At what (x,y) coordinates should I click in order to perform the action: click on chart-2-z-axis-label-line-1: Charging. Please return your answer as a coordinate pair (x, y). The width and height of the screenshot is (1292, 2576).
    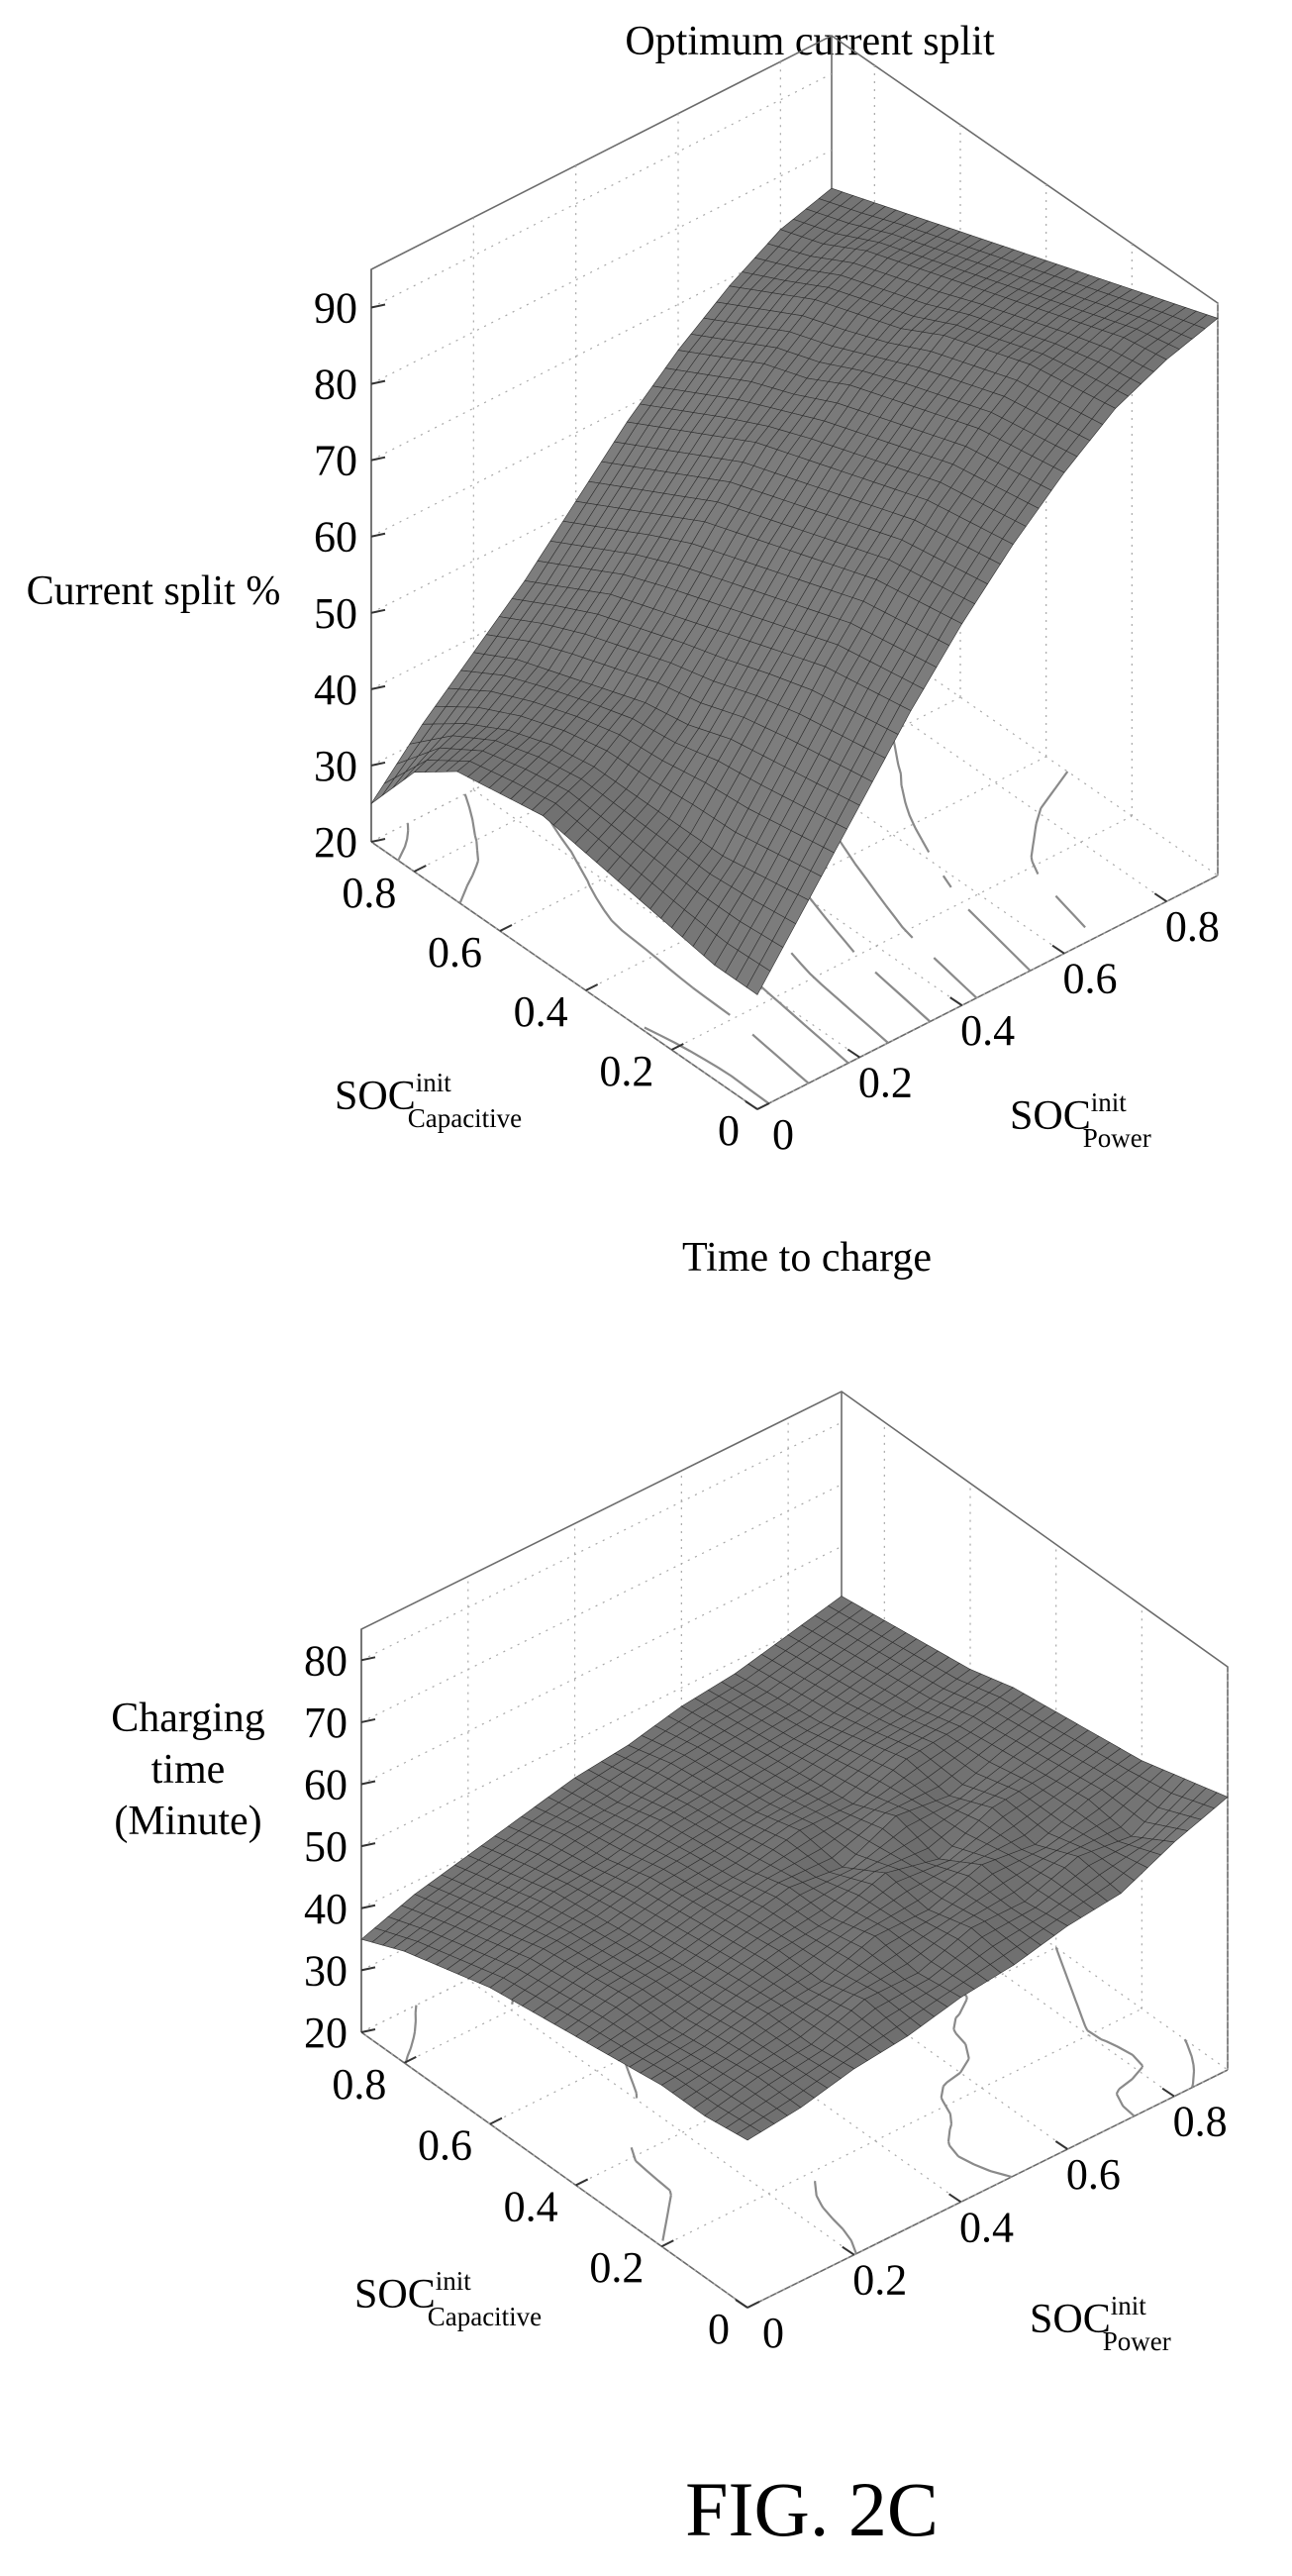
    Looking at the image, I should click on (188, 1718).